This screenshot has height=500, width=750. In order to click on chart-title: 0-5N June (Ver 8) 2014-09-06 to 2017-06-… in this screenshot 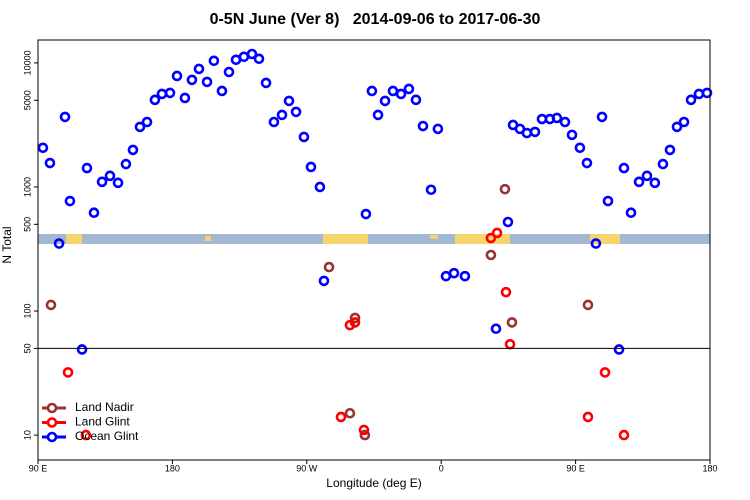, I will do `click(375, 19)`.